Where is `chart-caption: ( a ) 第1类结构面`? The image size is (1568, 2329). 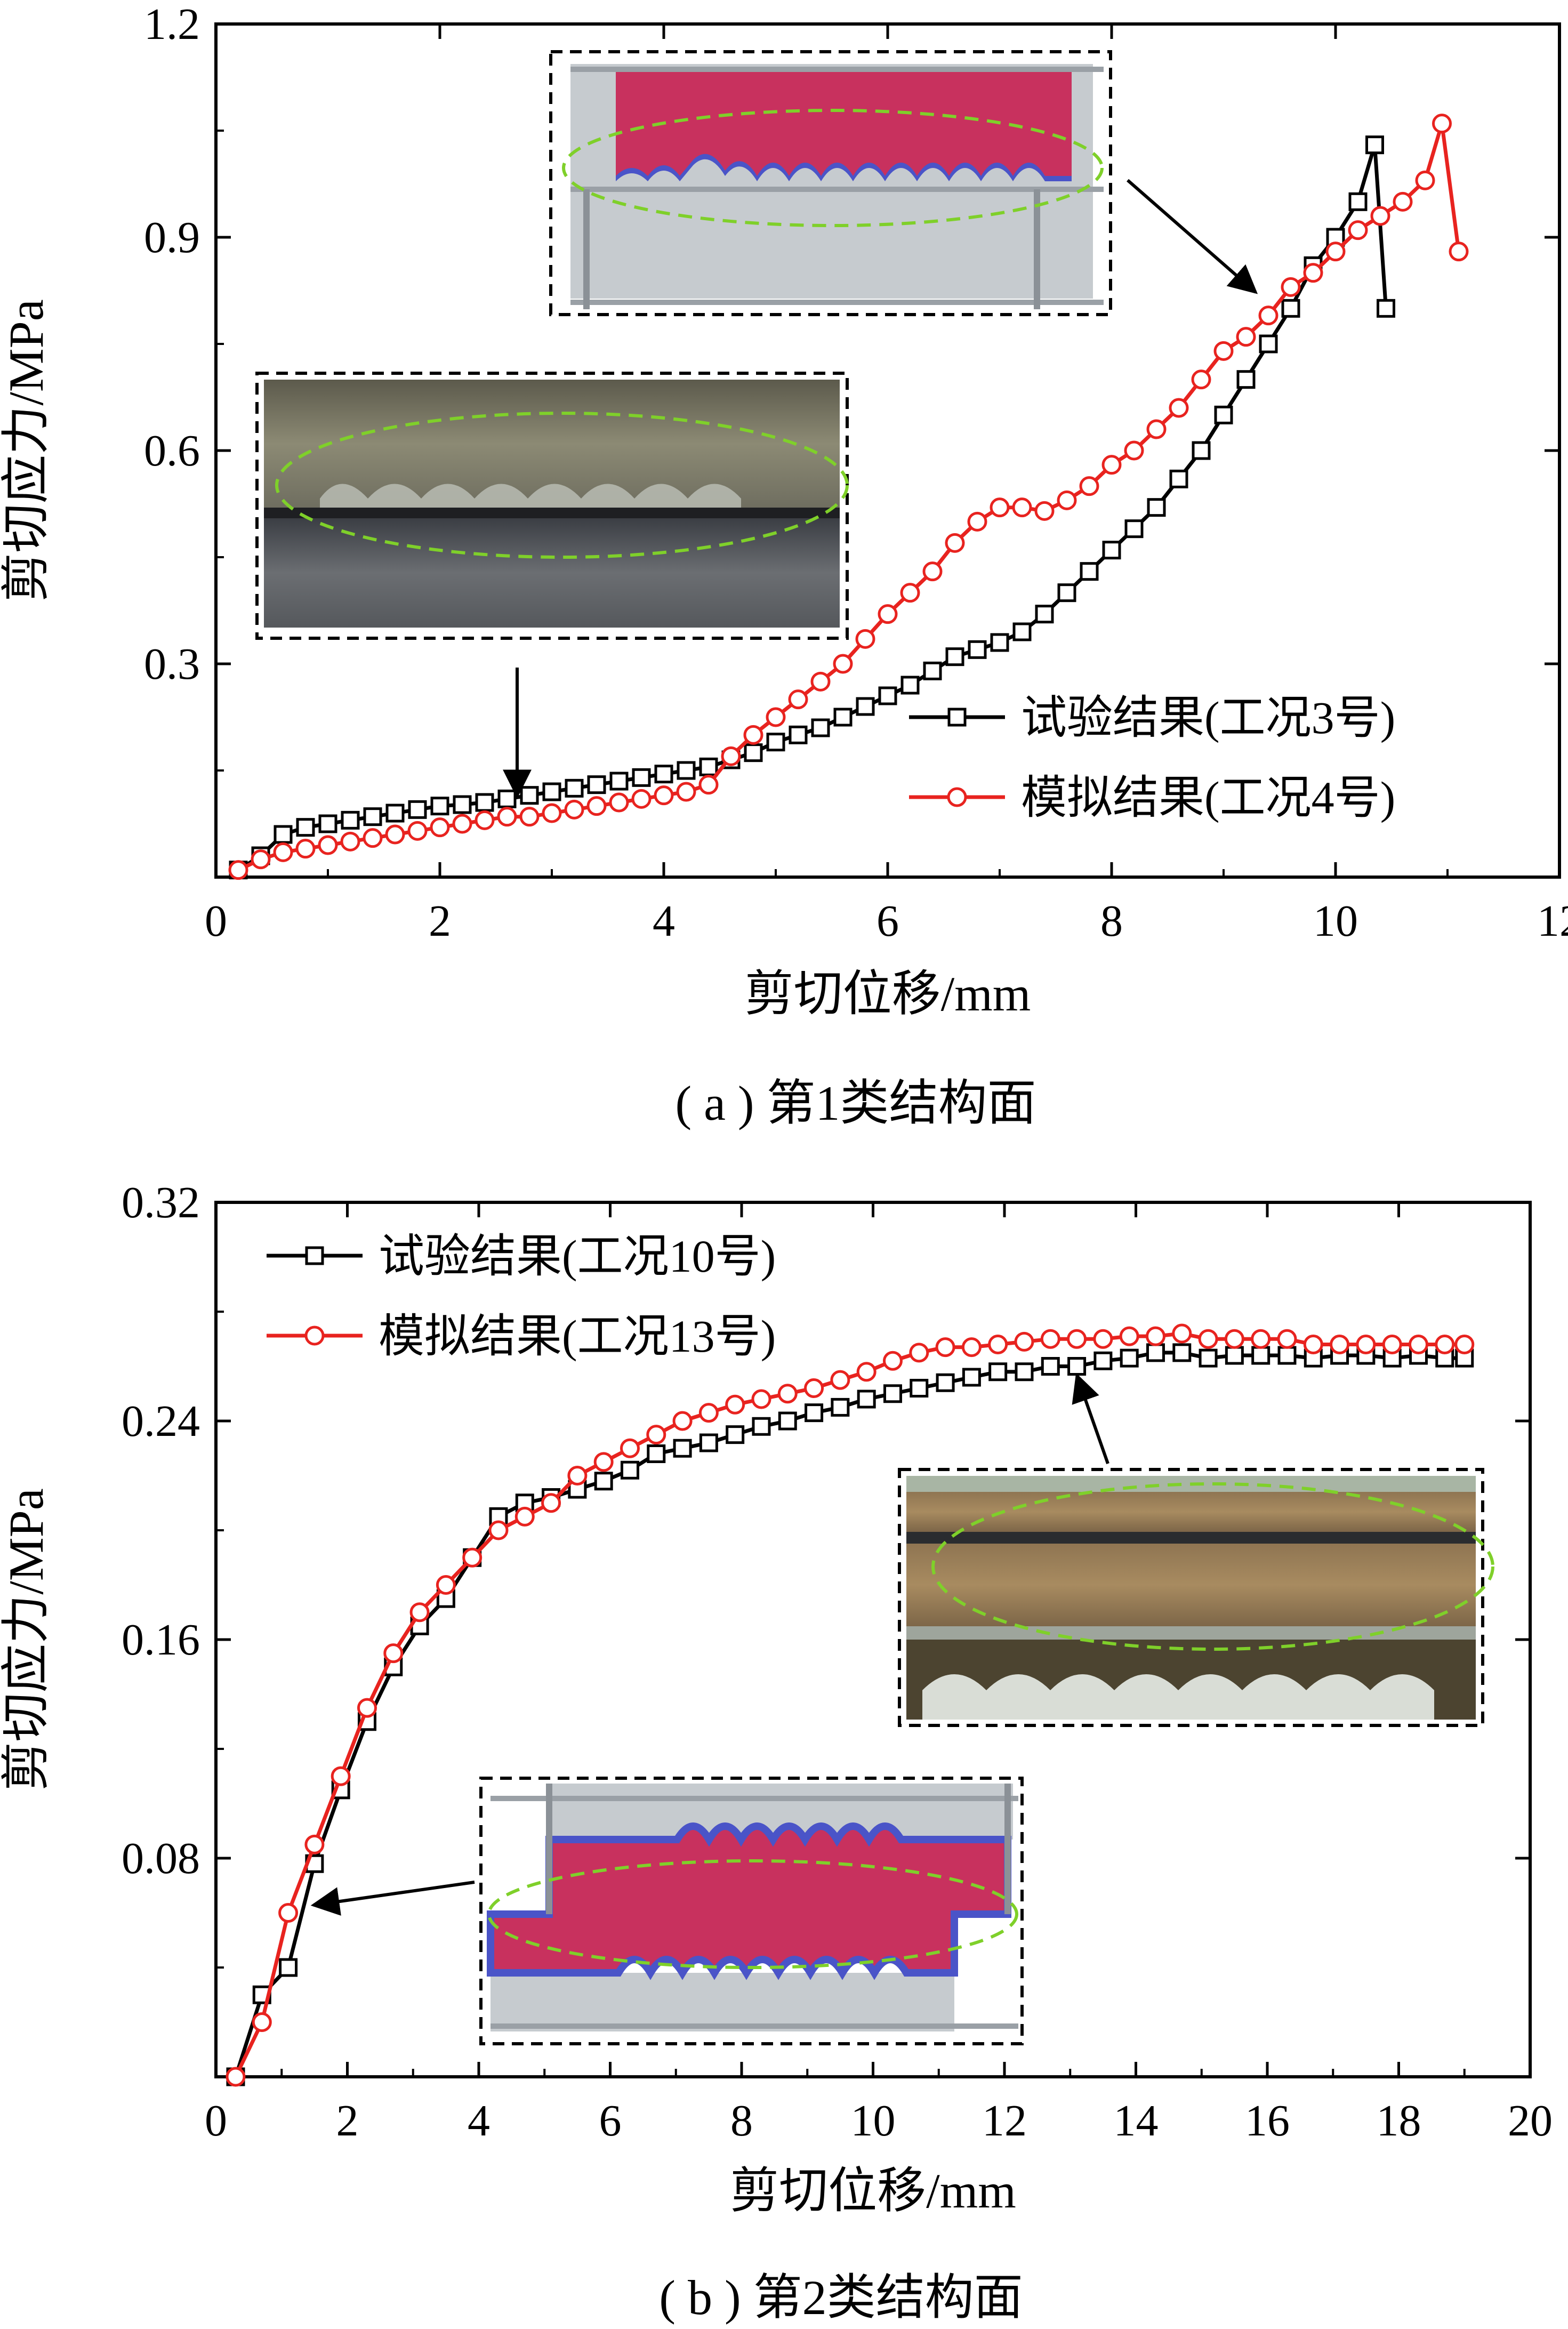 chart-caption: ( a ) 第1类结构面 is located at coordinates (855, 1103).